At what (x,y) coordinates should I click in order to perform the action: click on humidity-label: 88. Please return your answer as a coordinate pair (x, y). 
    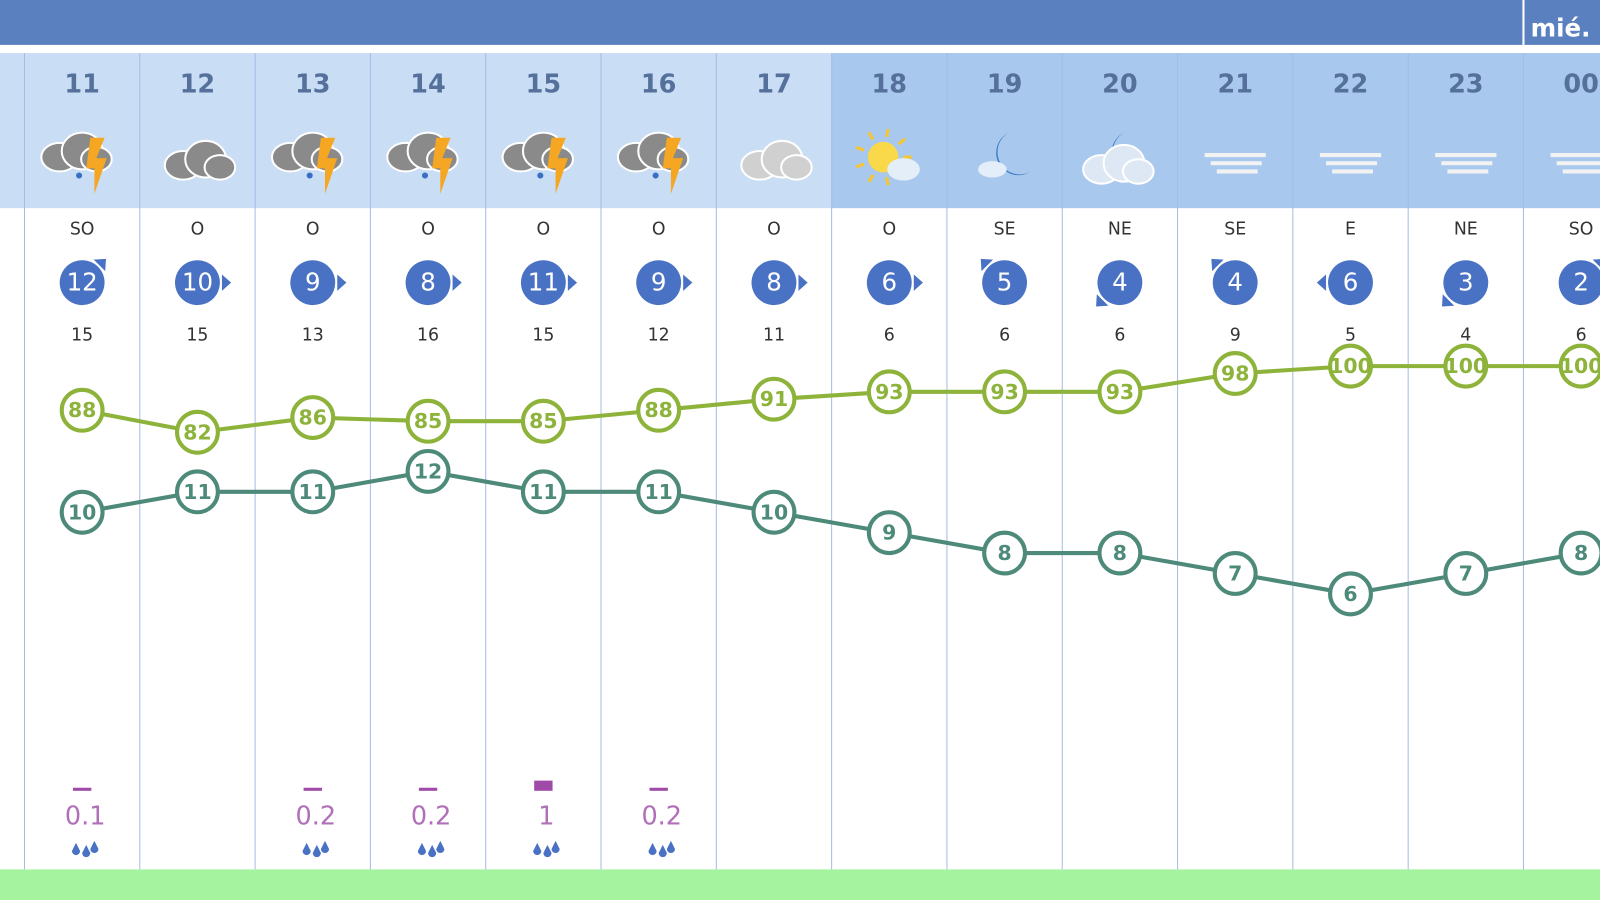
    Looking at the image, I should click on (658, 410).